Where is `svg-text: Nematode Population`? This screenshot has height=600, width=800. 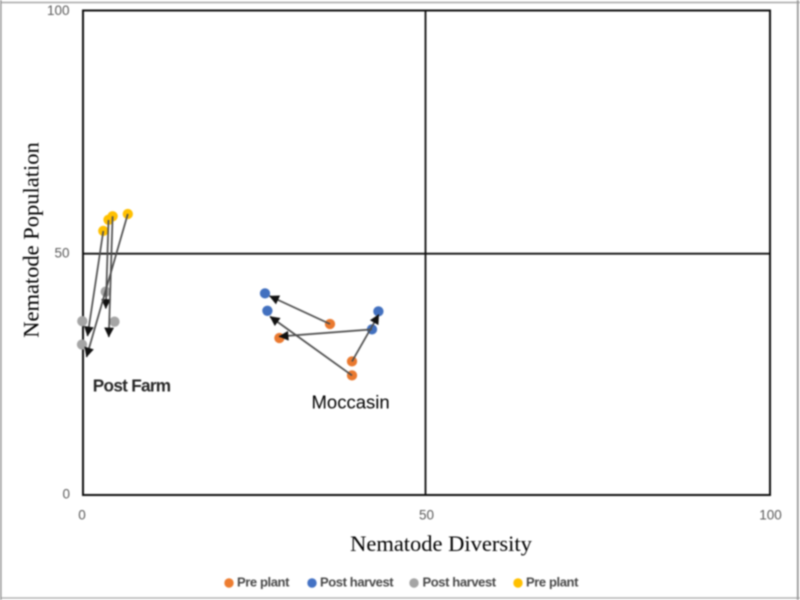
svg-text: Nematode Population is located at coordinates (31, 240).